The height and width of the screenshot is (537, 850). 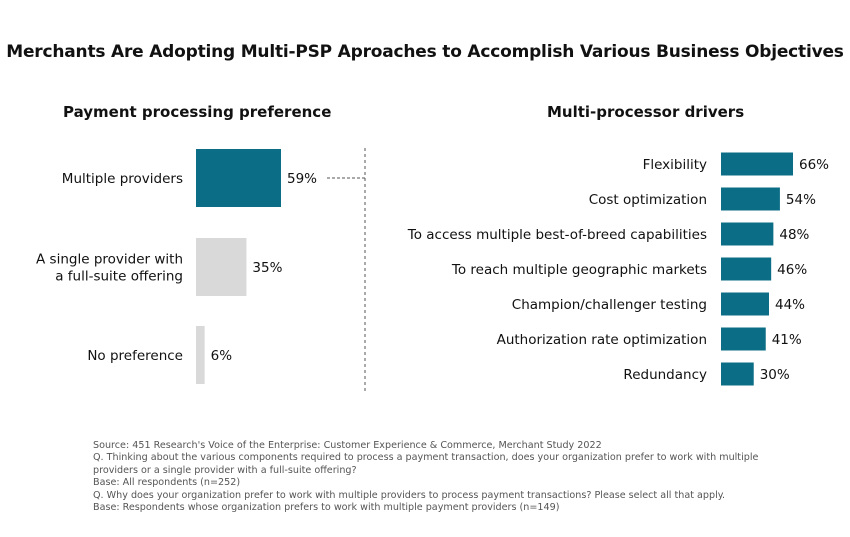 I want to click on left-panel-title: Payment processing preference, so click(x=197, y=112).